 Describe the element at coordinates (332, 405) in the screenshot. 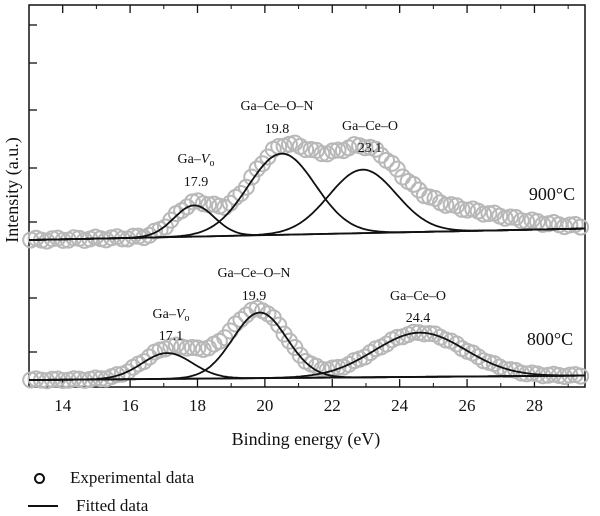

I see `x-tick-label: 22` at that location.